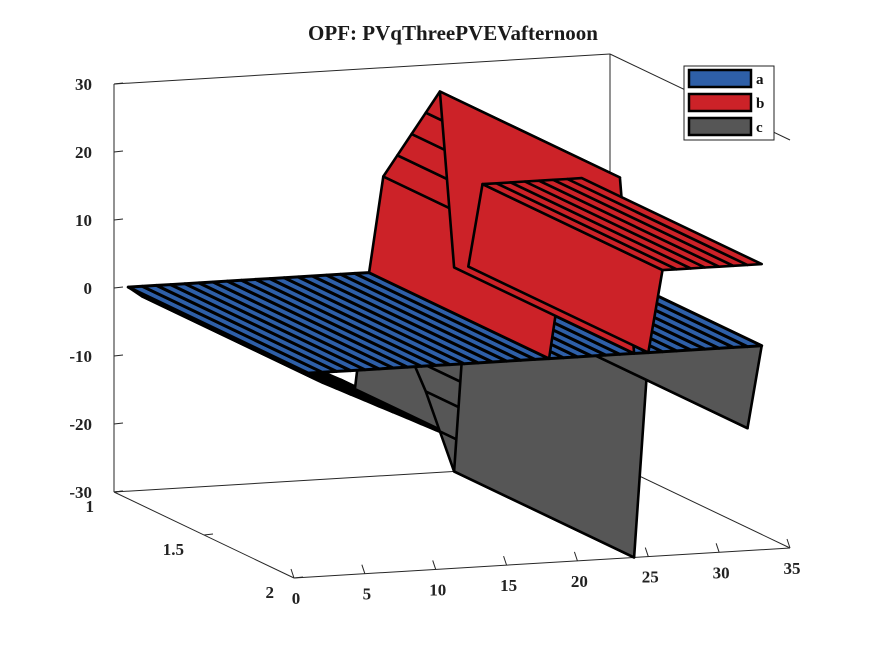 The height and width of the screenshot is (656, 875). Describe the element at coordinates (579, 581) in the screenshot. I see `x-tick-label-4: 20` at that location.